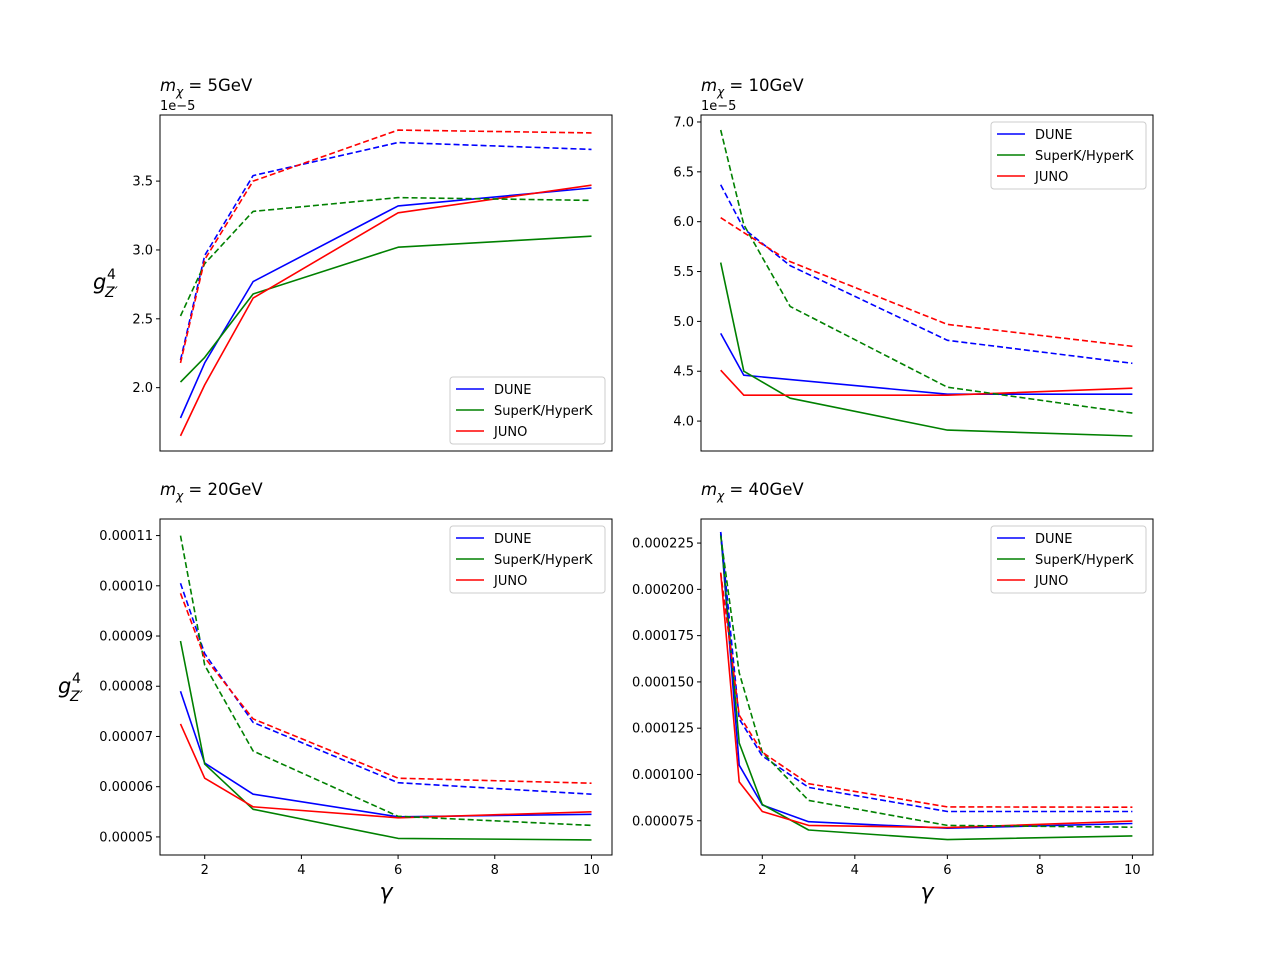  What do you see at coordinates (683, 322) in the screenshot?
I see `y-tick-label: 5.0` at bounding box center [683, 322].